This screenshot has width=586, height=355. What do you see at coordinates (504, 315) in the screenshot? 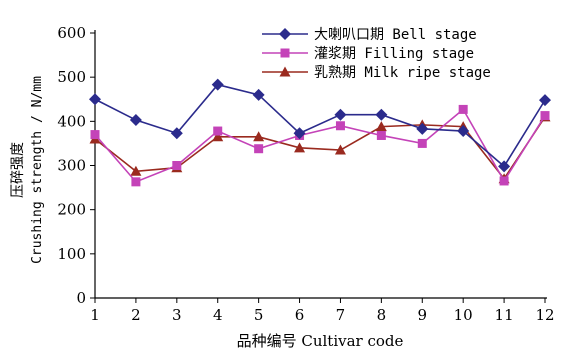
I see `x-tick-label: 11` at bounding box center [504, 315].